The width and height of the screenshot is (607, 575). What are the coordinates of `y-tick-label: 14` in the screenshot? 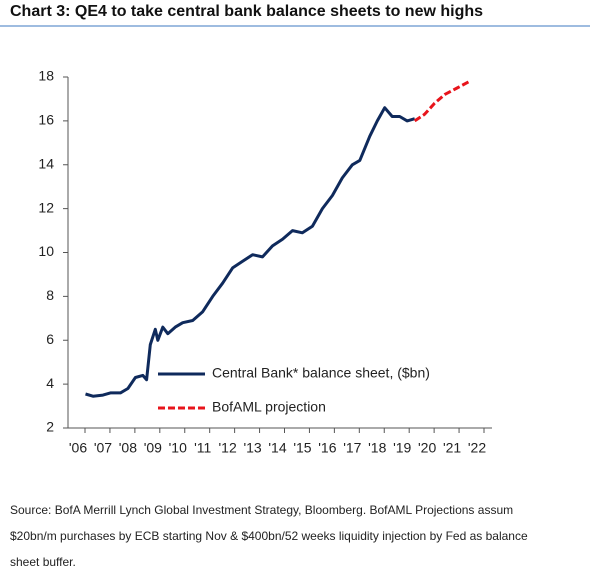 It's located at (46, 163).